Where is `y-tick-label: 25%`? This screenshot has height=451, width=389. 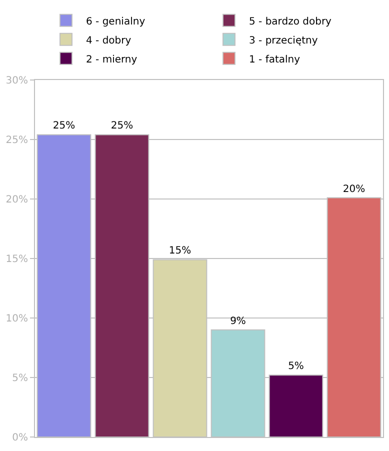
y-tick-label: 25% is located at coordinates (17, 140).